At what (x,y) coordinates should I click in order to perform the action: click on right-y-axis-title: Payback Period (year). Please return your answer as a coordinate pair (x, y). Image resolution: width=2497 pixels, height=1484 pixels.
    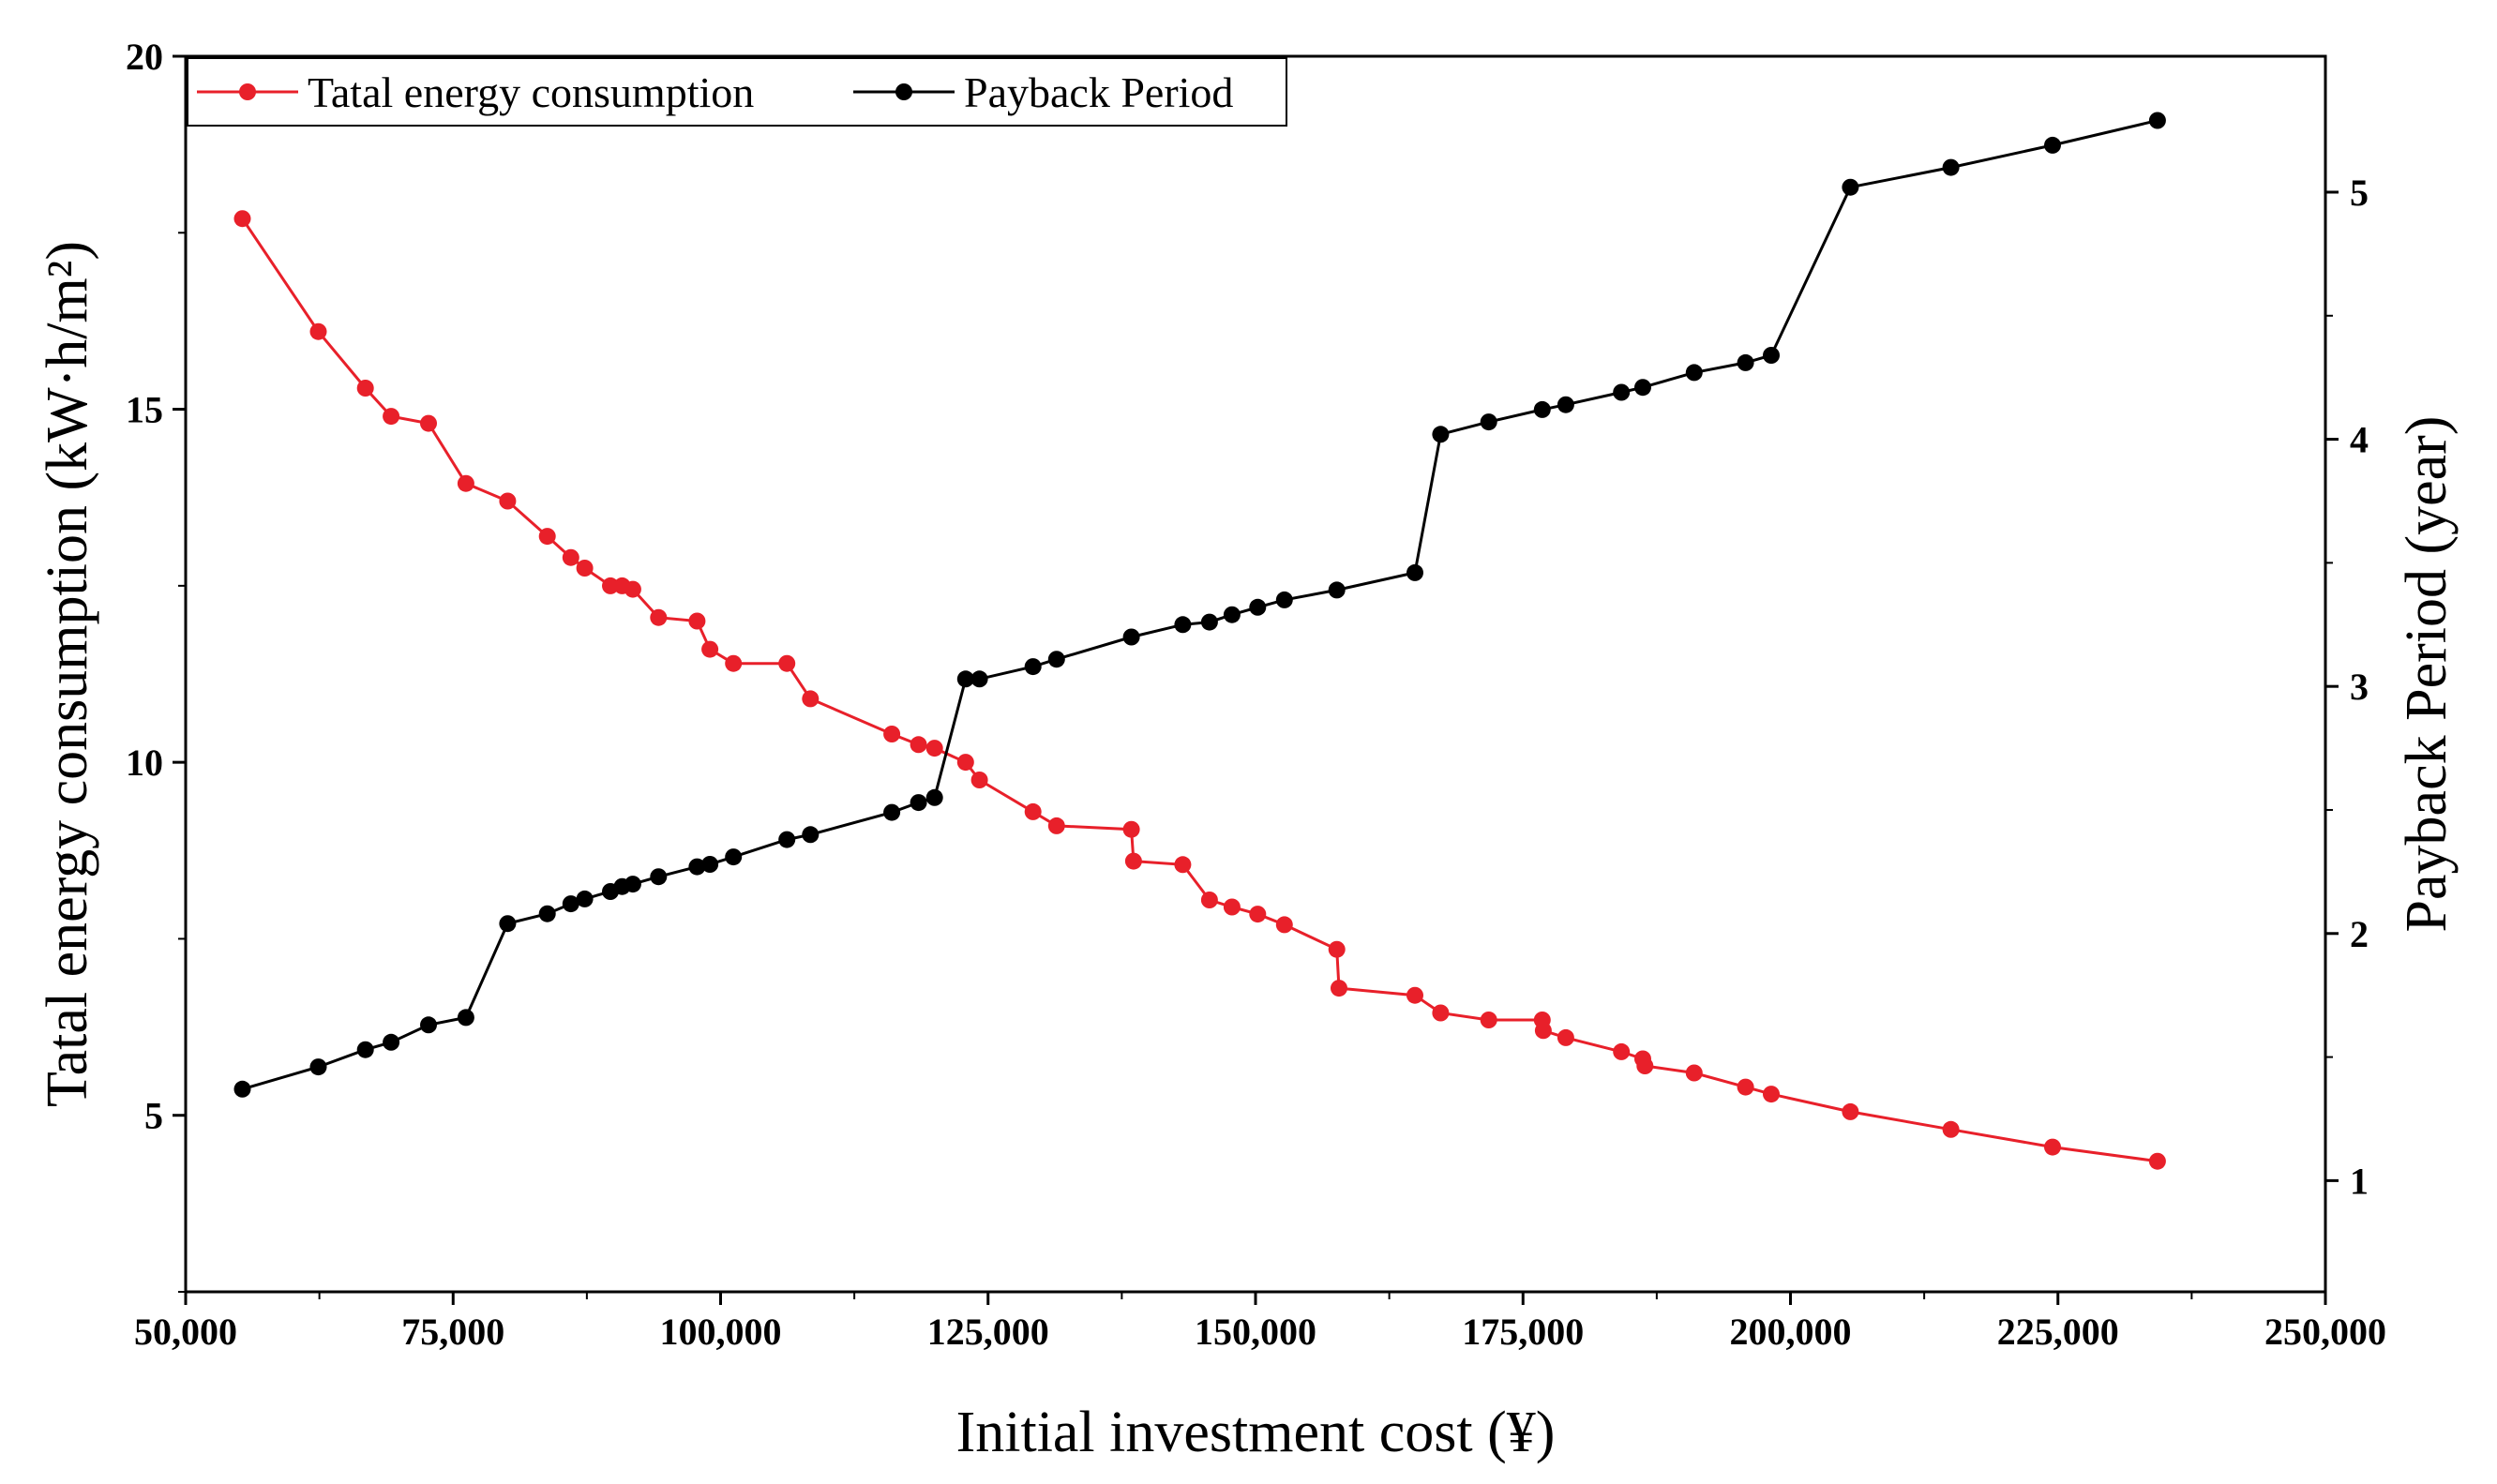
    Looking at the image, I should click on (2427, 674).